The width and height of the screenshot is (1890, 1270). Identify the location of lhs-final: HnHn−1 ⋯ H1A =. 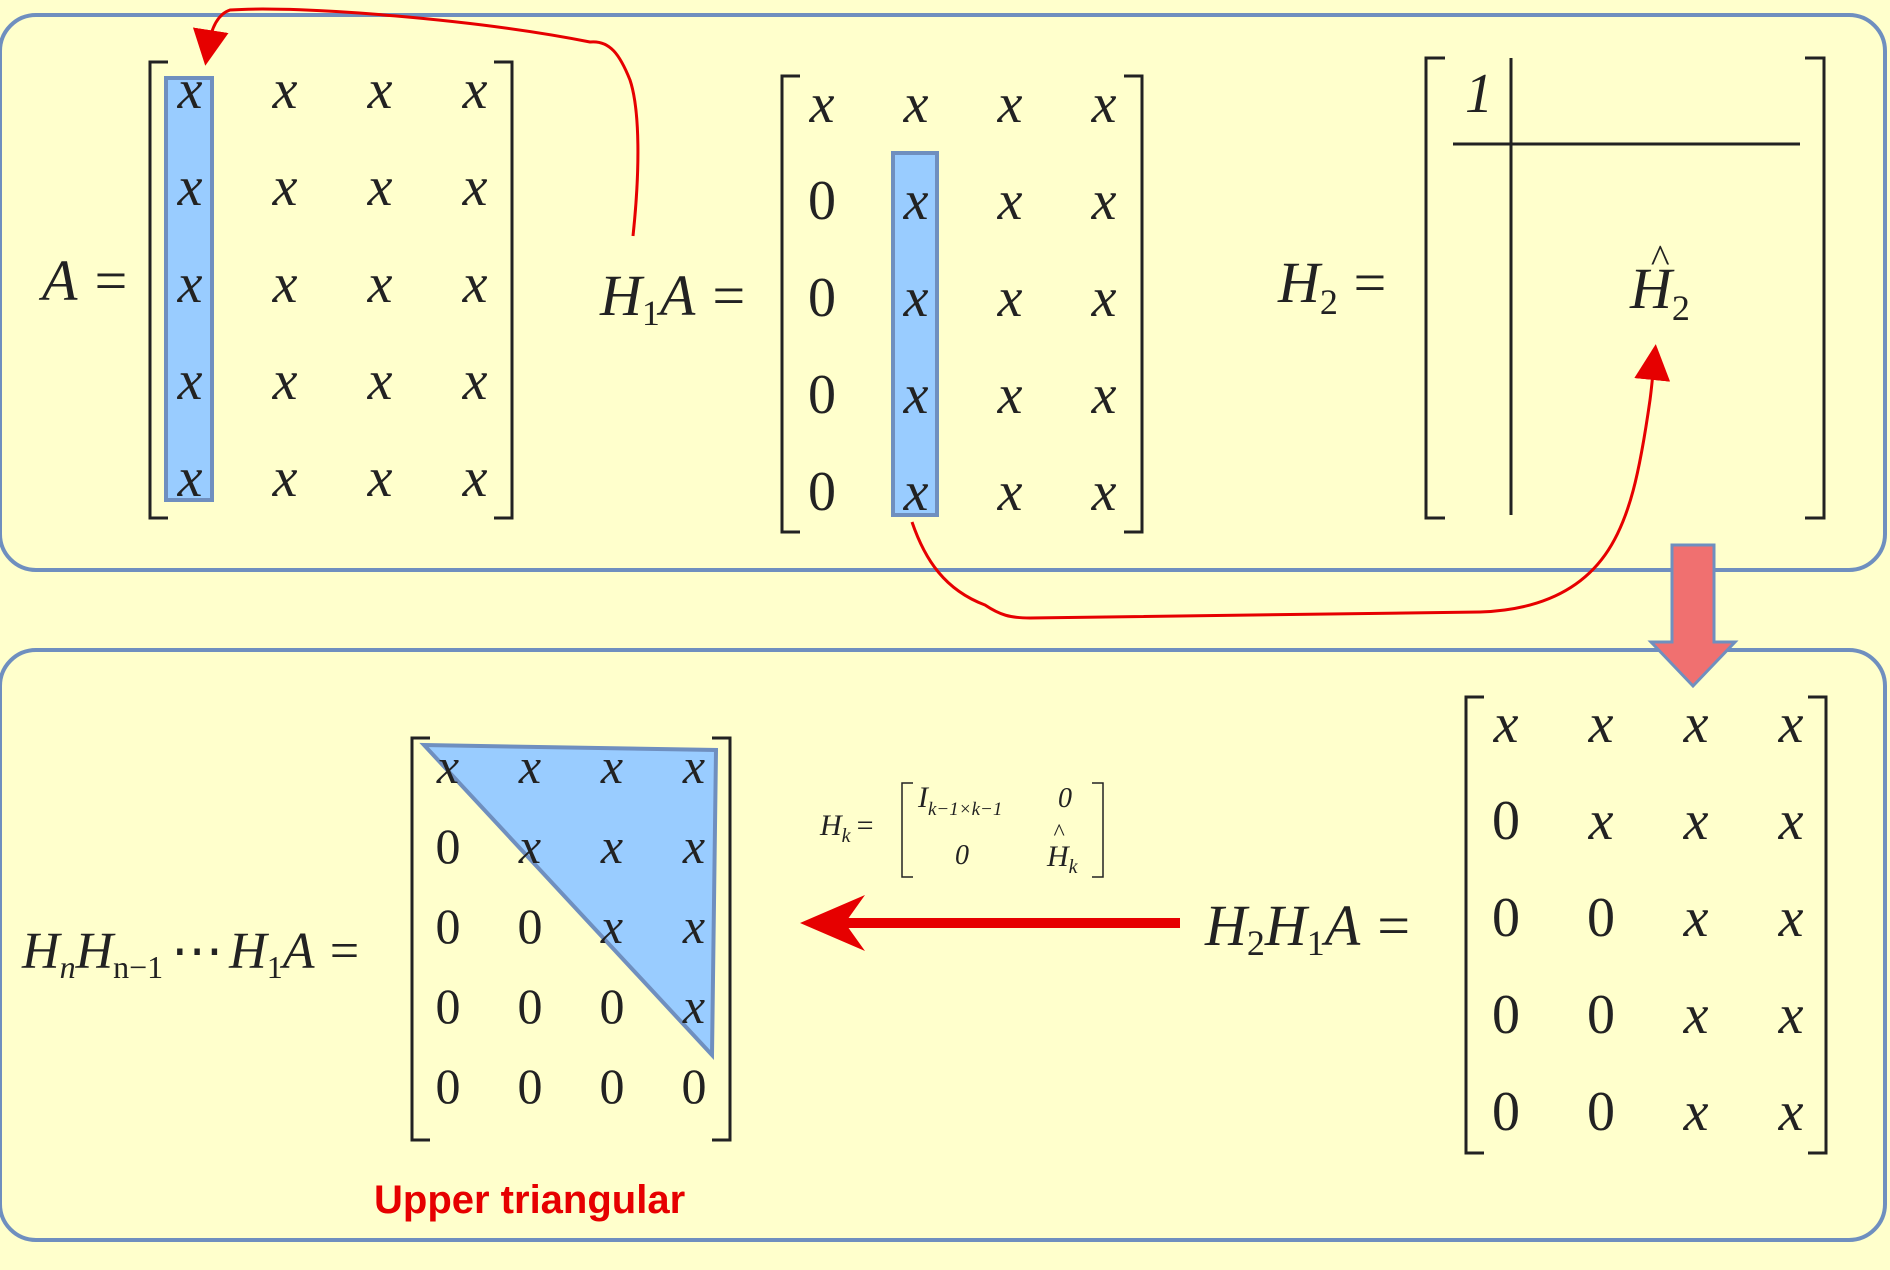
(191, 954).